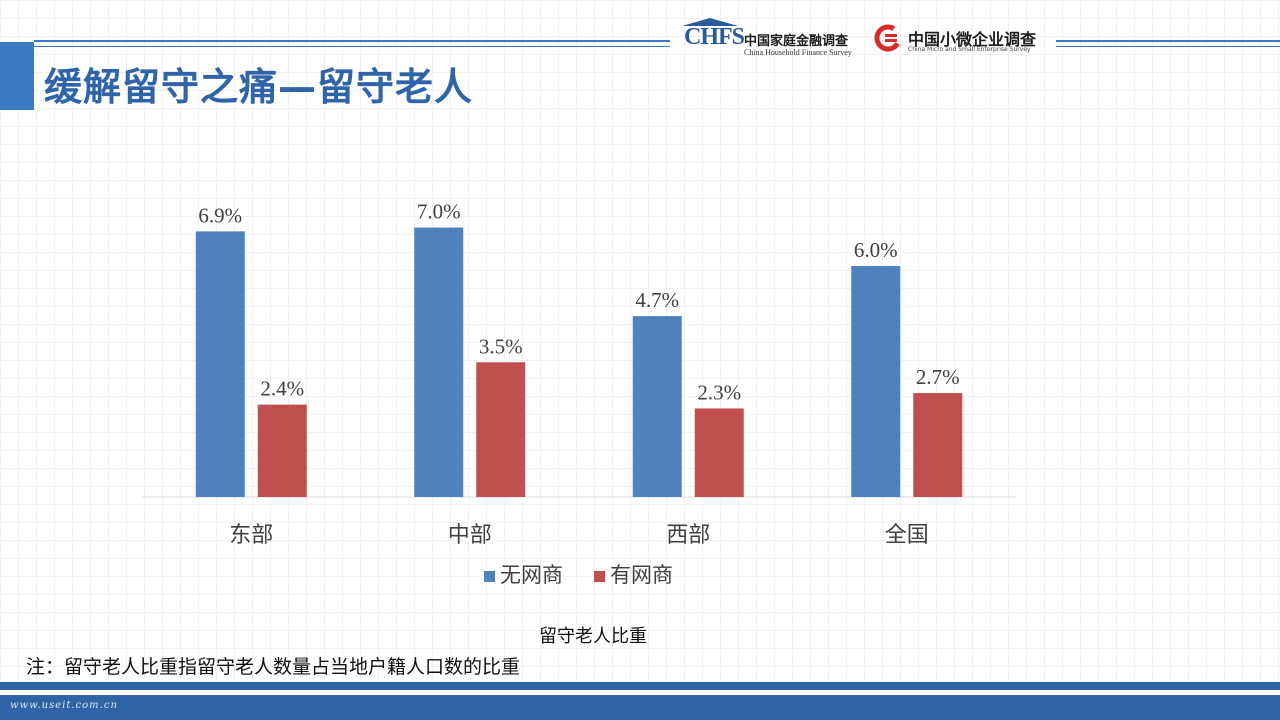 This screenshot has height=720, width=1280. Describe the element at coordinates (876, 250) in the screenshot. I see `data-label-no-online-3: 6.0%` at that location.